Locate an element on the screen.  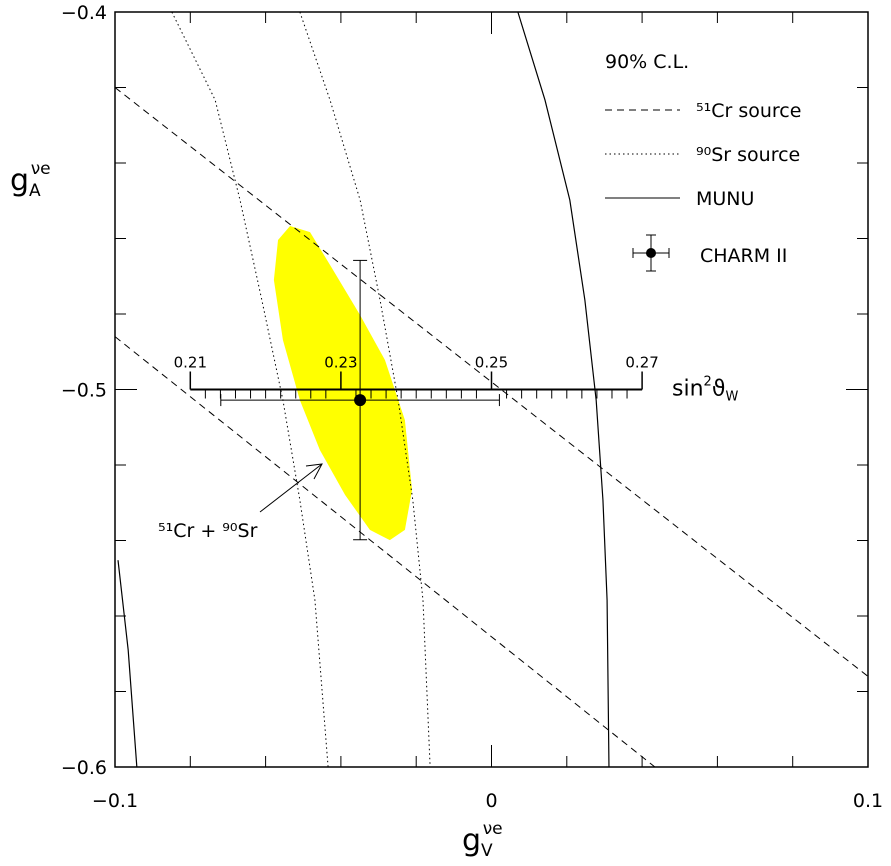
y-axis-label-sup: νe is located at coordinates (41, 169).